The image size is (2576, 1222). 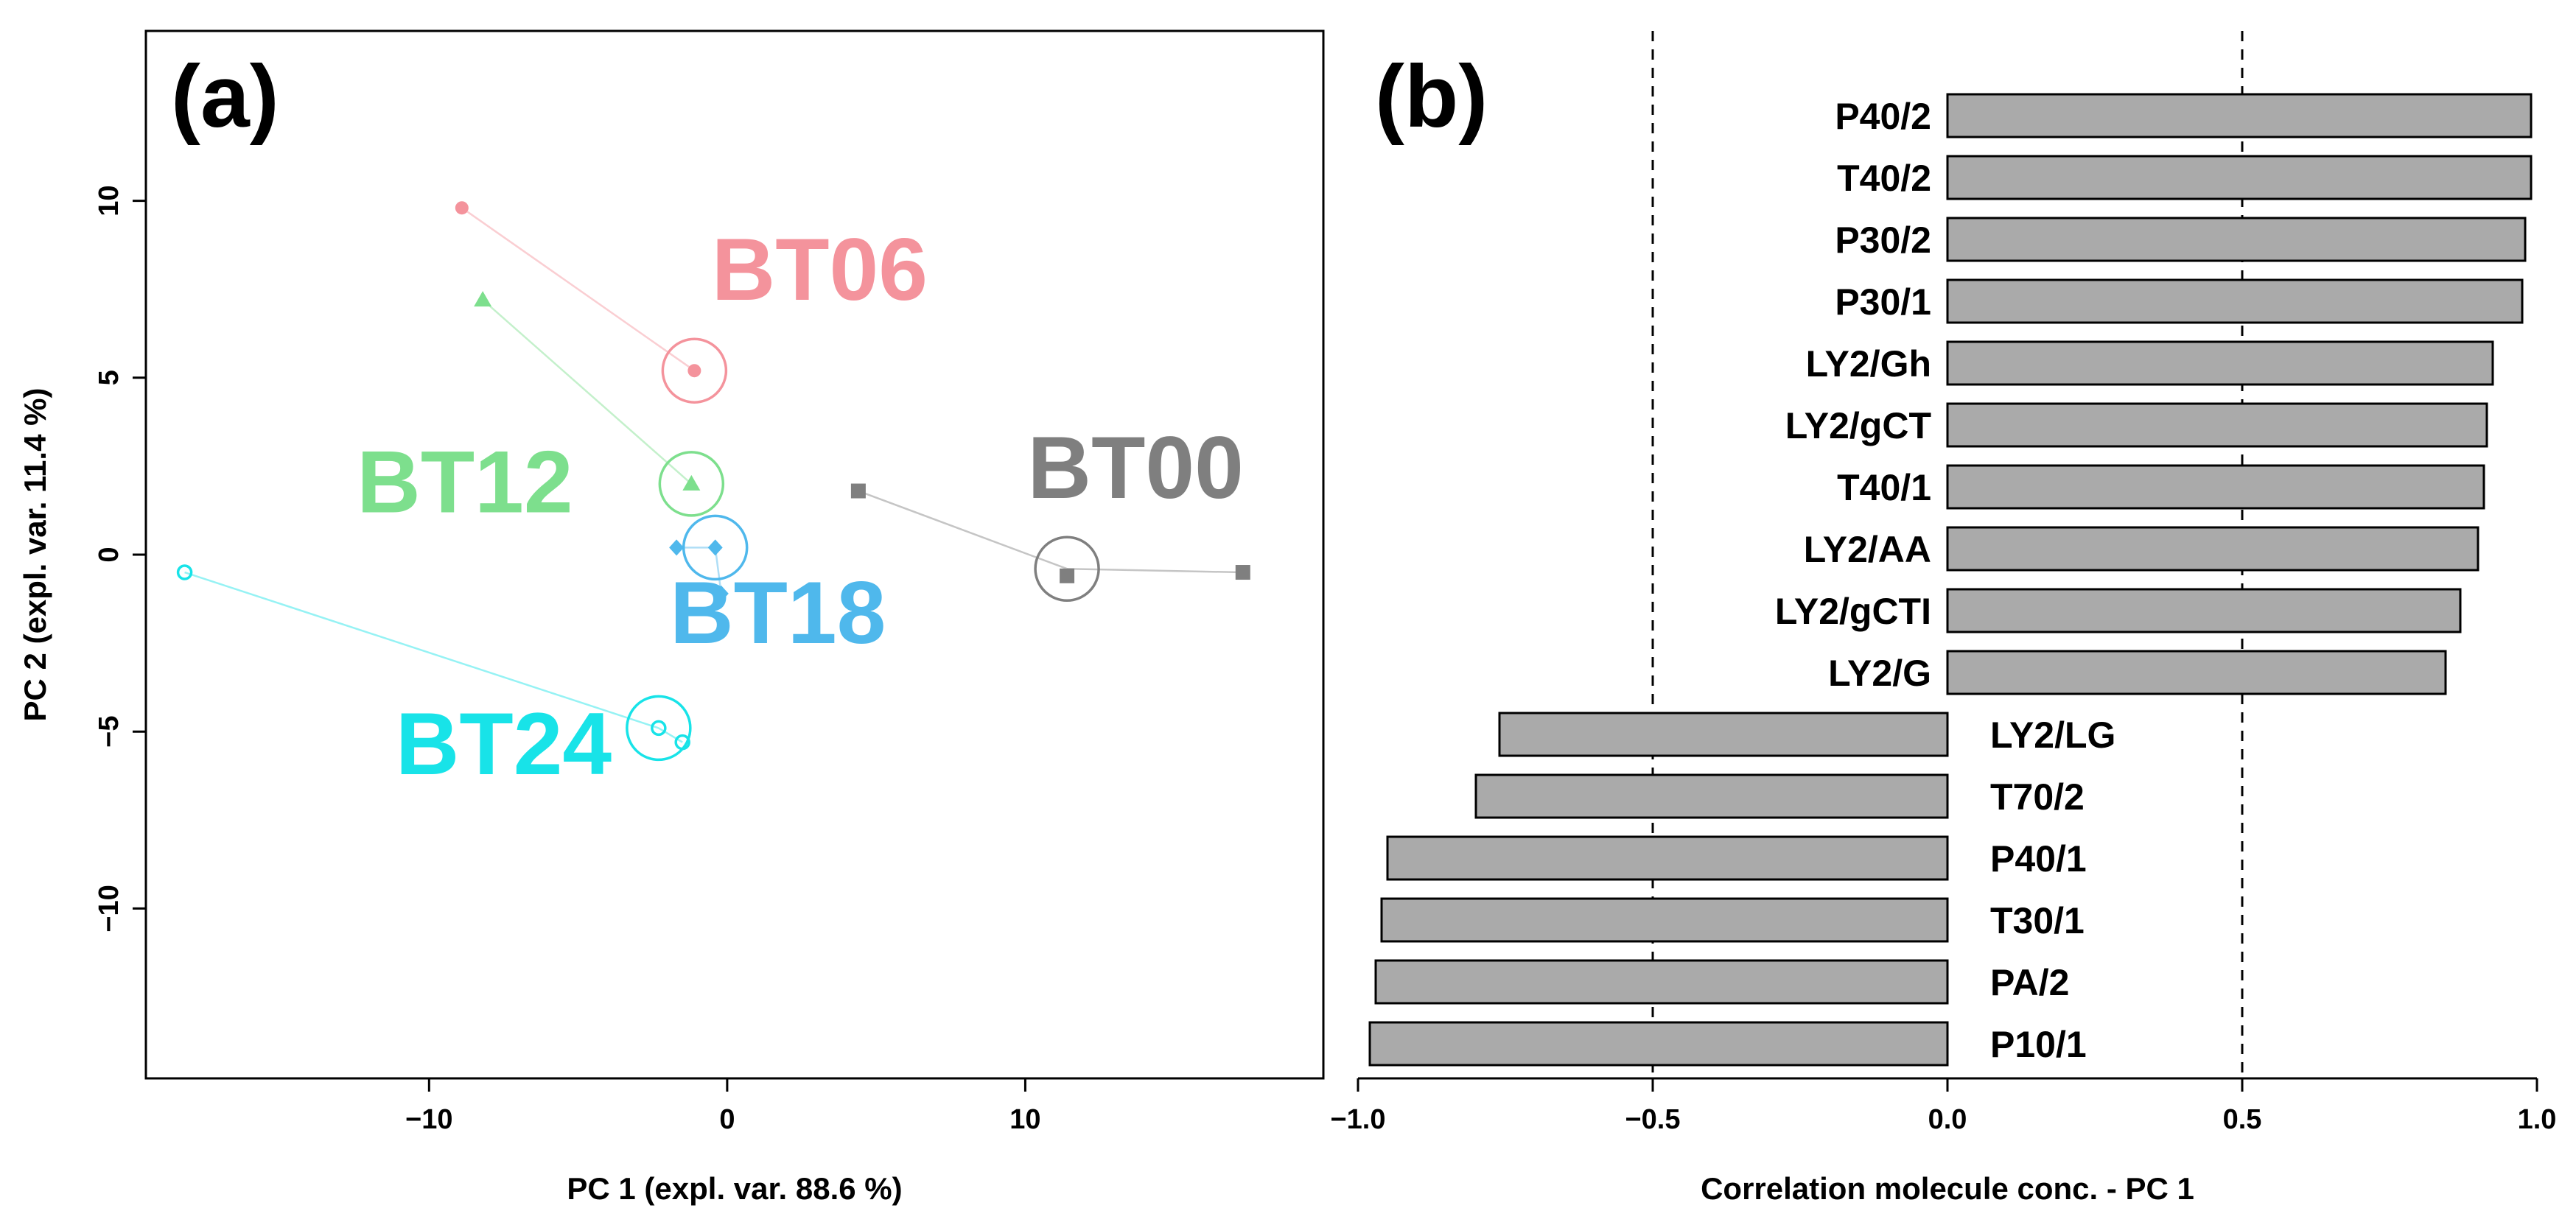 I want to click on y-tick-label: −5, so click(x=109, y=732).